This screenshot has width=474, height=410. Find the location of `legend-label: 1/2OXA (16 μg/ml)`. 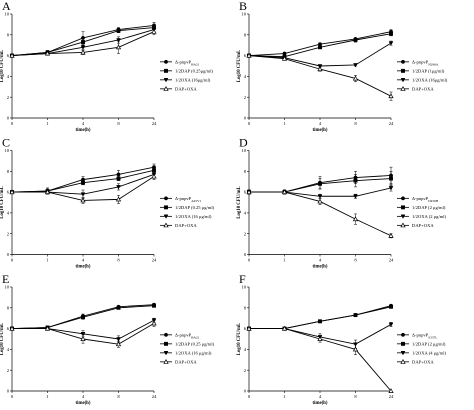

legend-label: 1/2OXA (16 μg/ml) is located at coordinates (193, 352).